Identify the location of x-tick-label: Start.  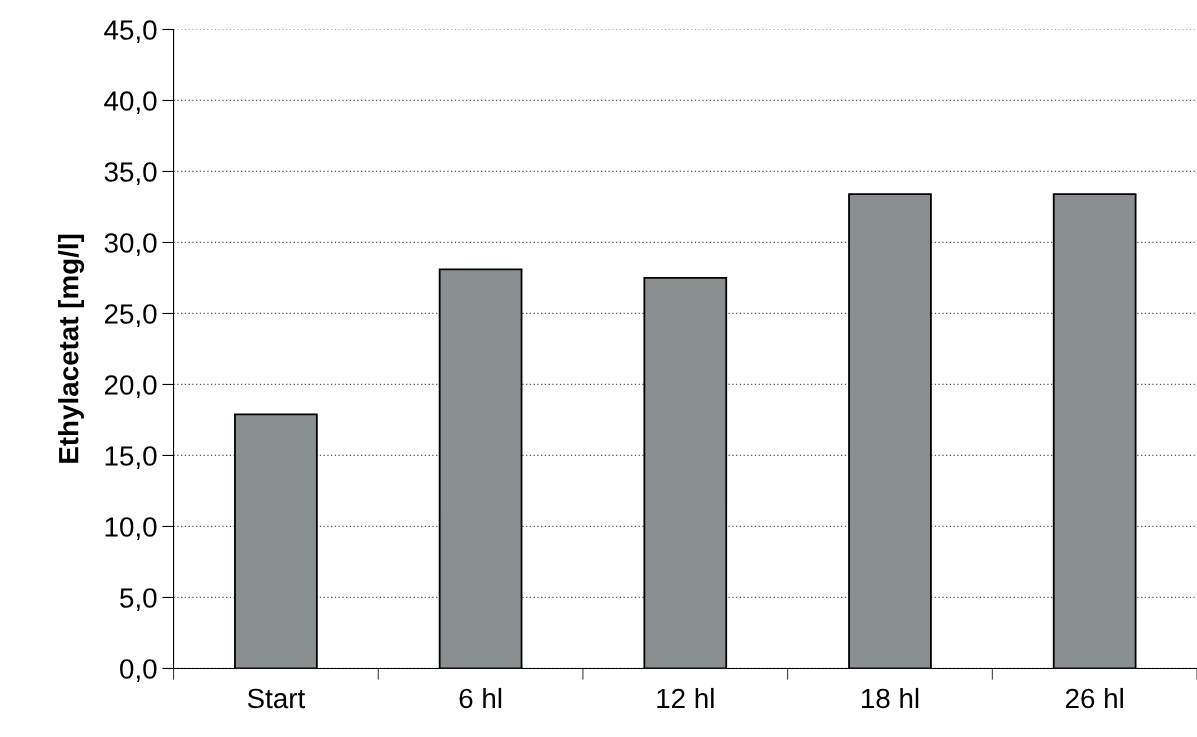
(276, 698).